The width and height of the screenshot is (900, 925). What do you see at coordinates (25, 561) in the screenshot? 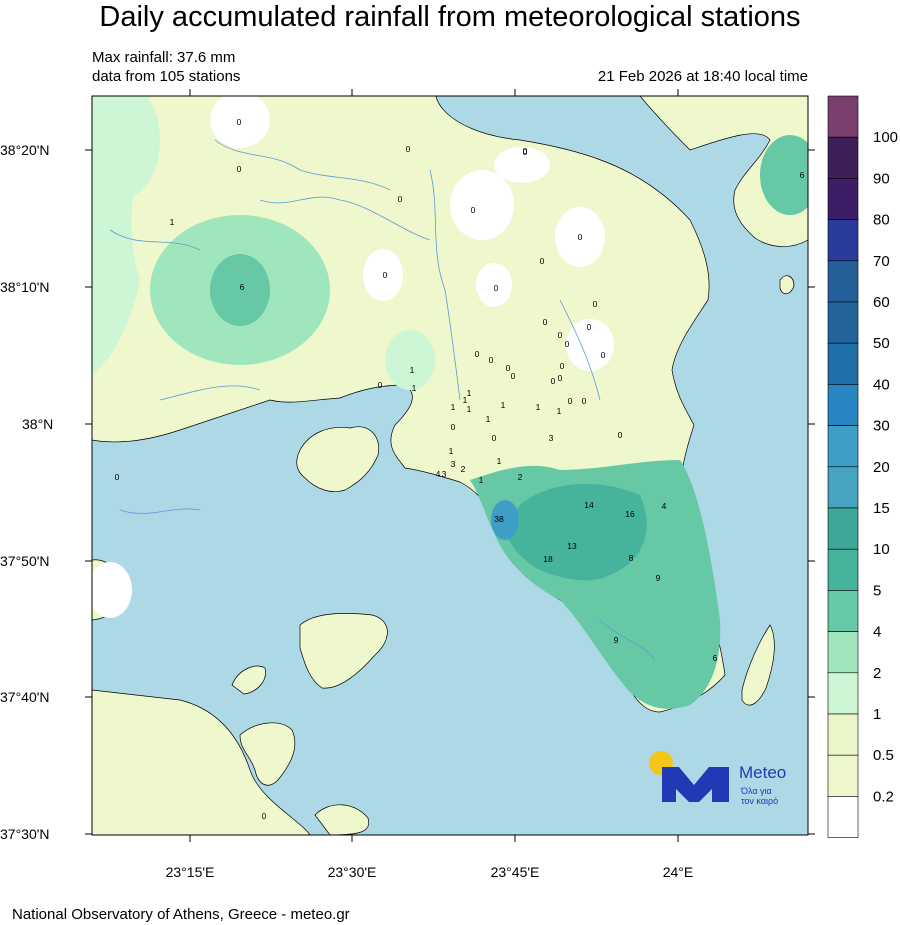
I see `lat-label-37-50: 37°50'N` at bounding box center [25, 561].